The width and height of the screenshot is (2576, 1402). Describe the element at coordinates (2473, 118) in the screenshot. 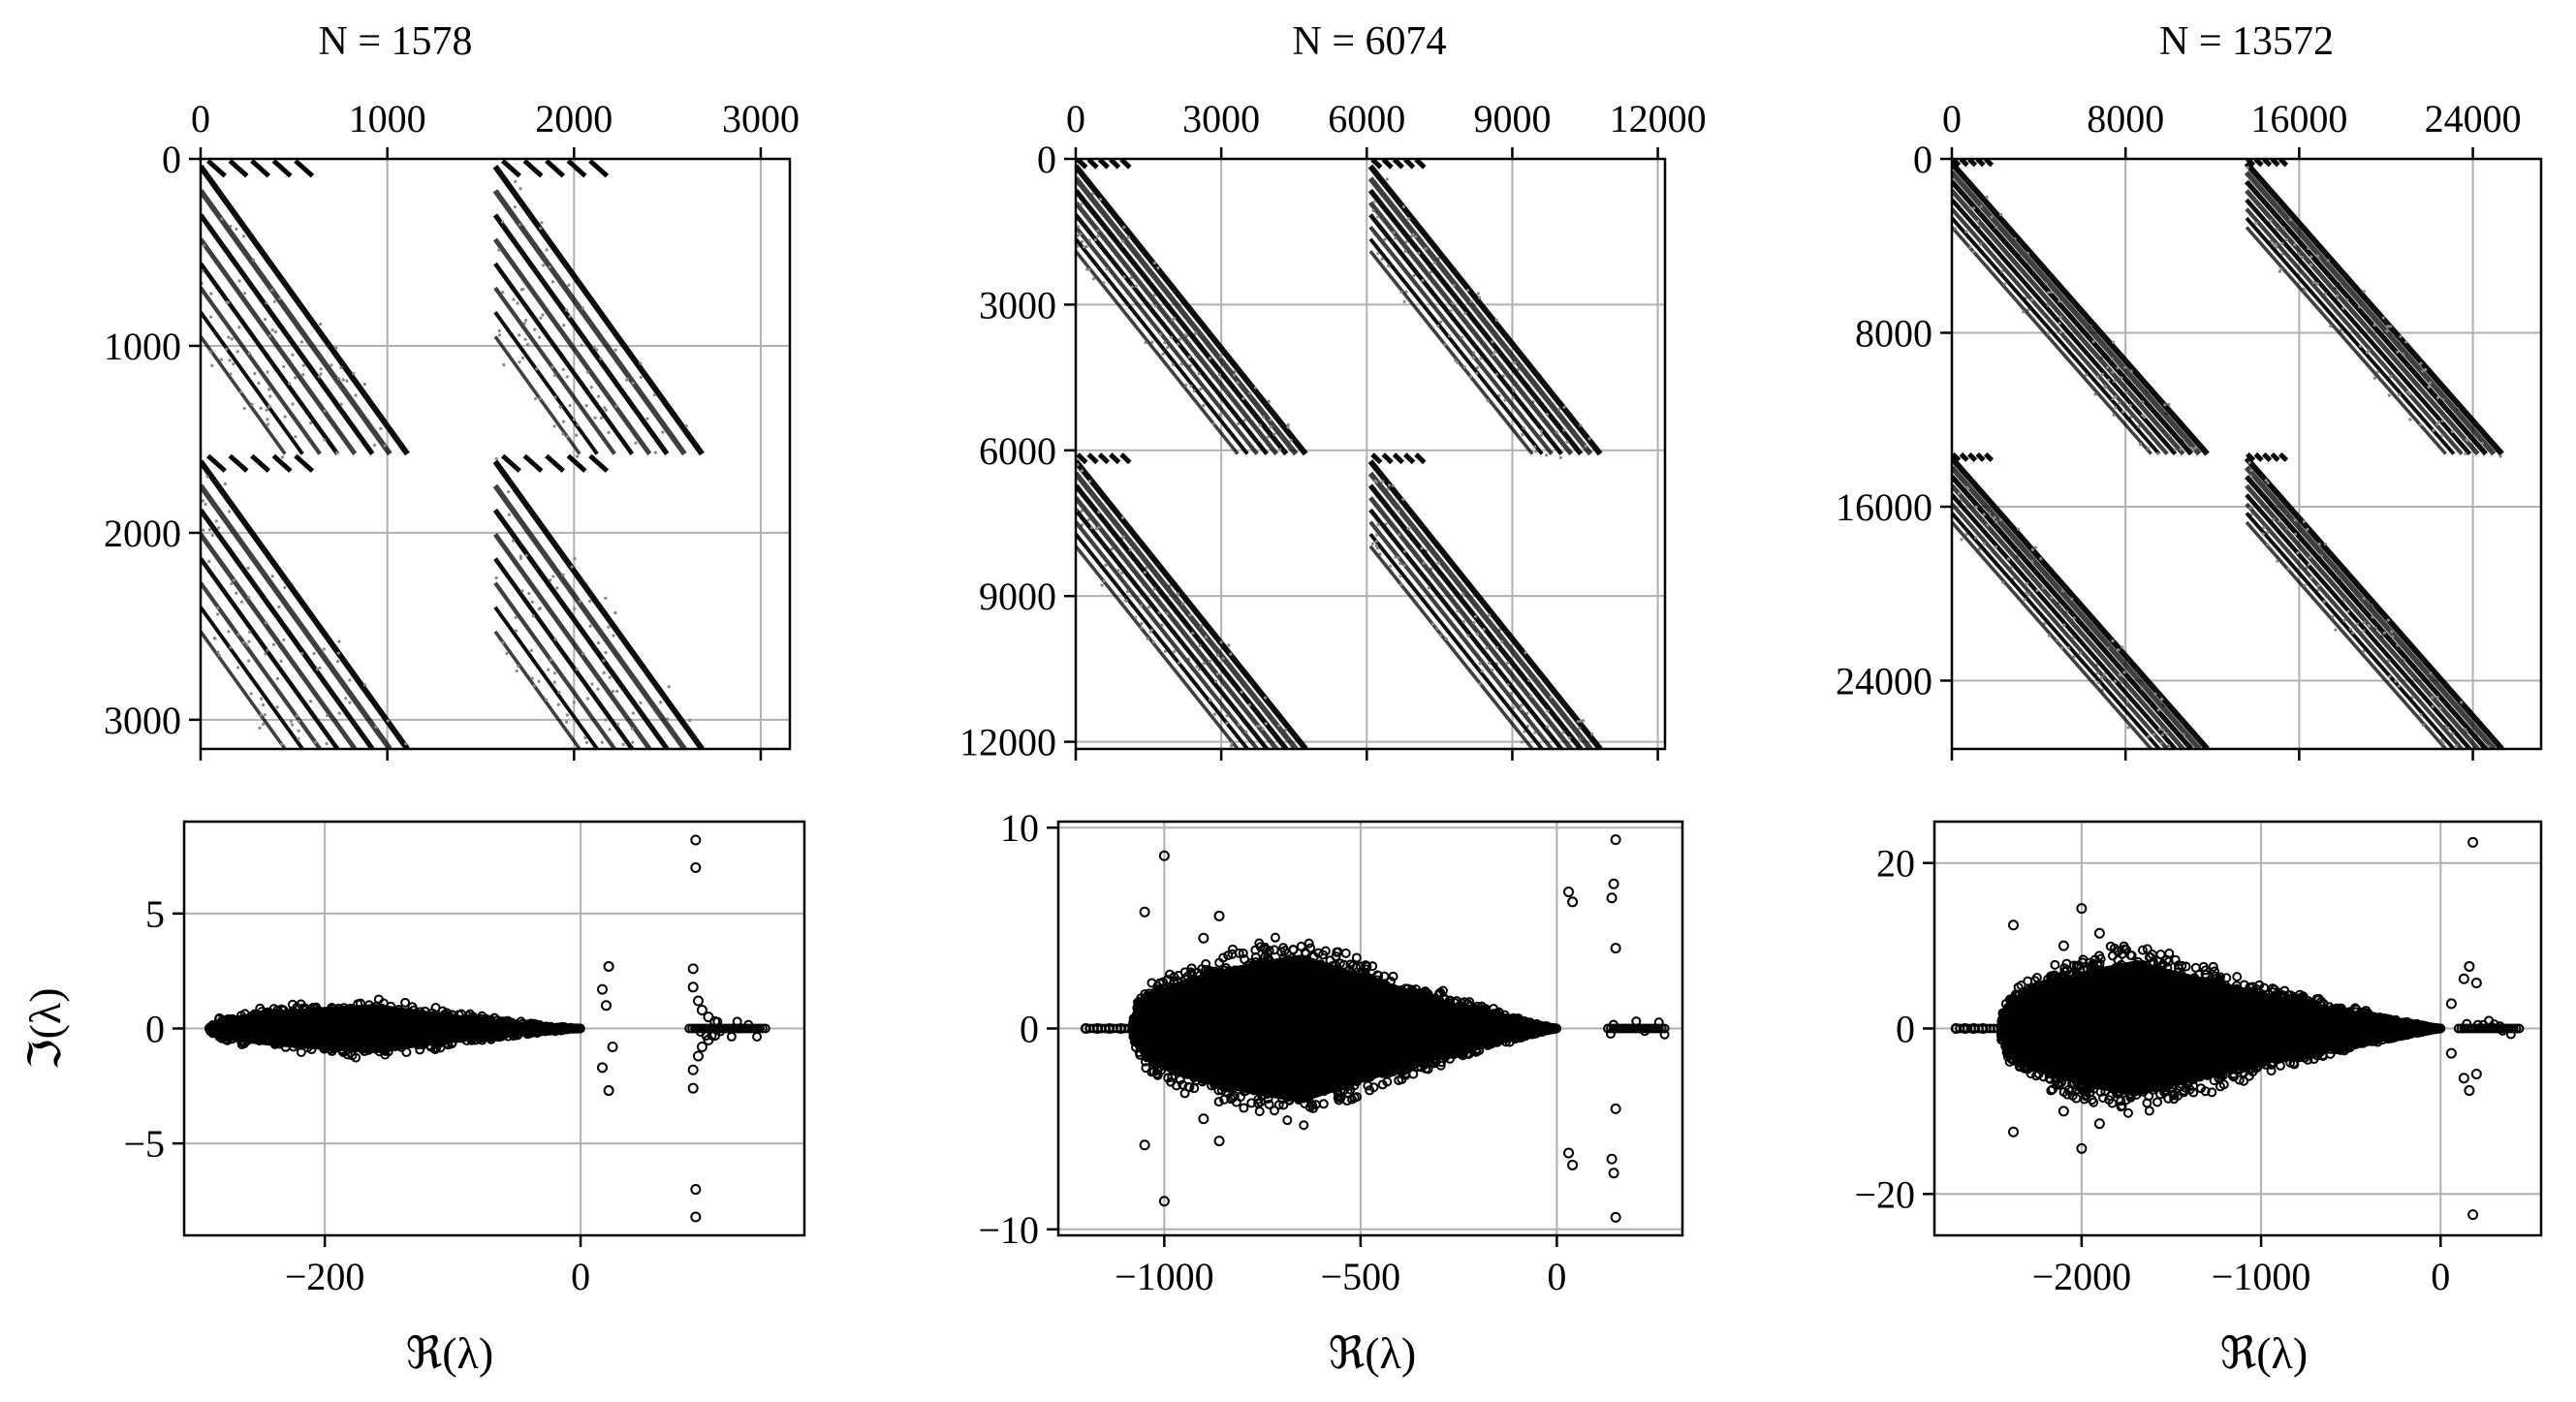

I see `x-tick-label: 24000` at that location.